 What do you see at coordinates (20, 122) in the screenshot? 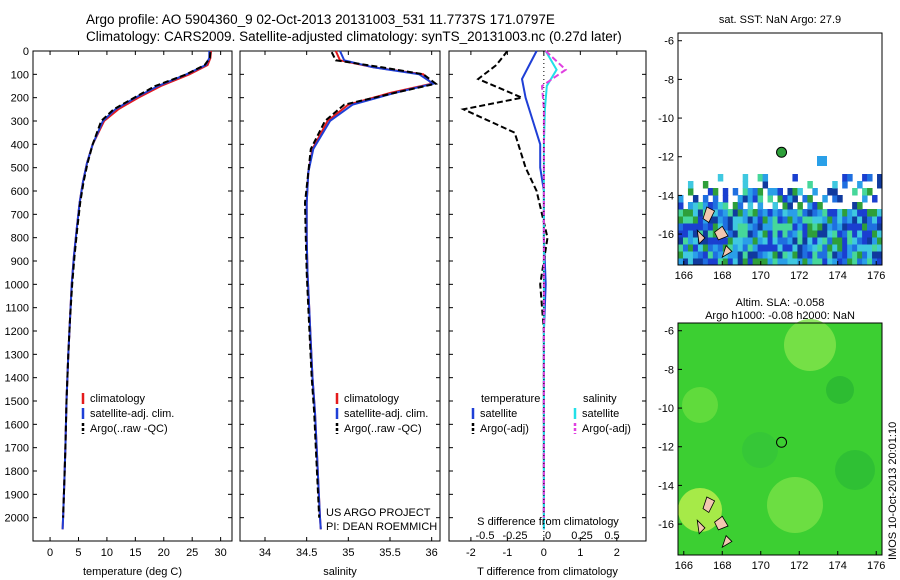
I see `y-tick-label: 300` at bounding box center [20, 122].